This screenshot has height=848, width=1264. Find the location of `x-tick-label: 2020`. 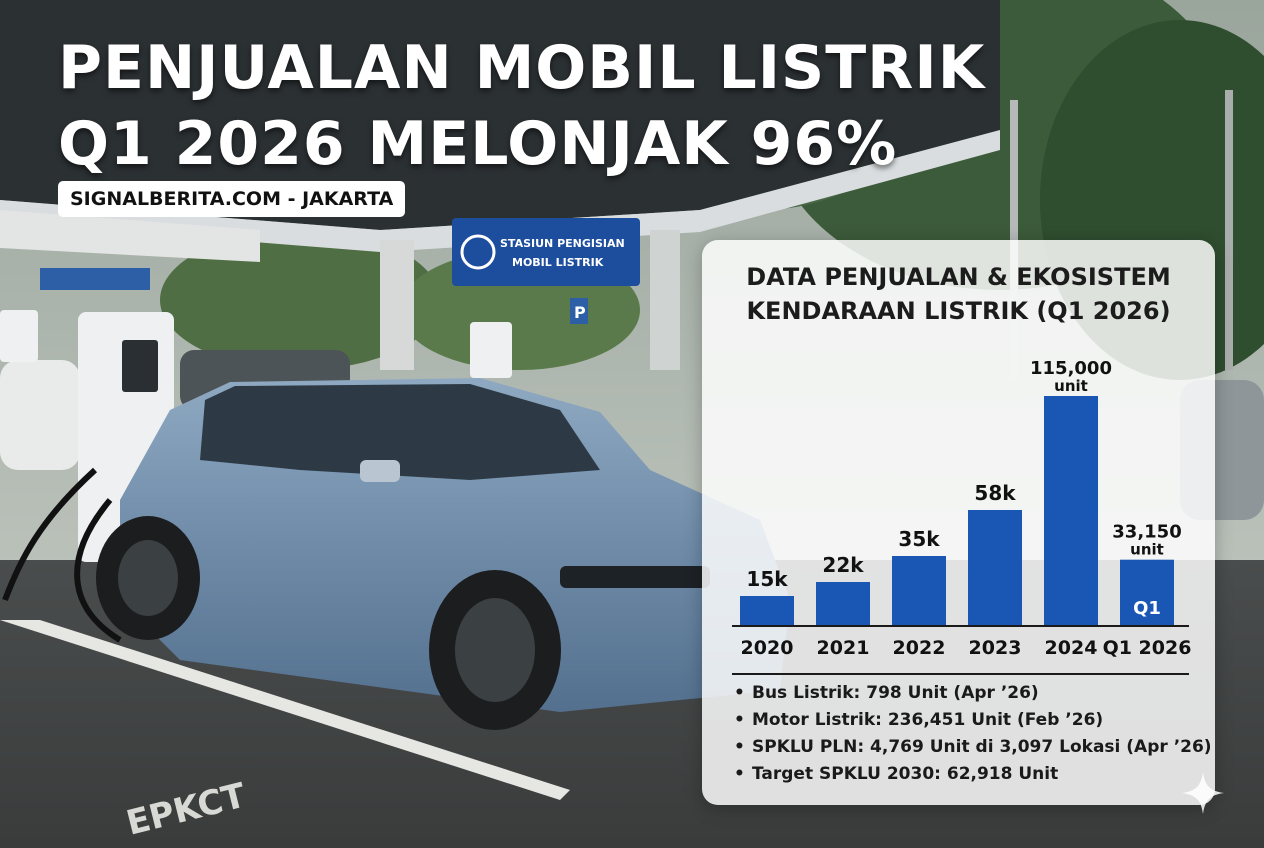

x-tick-label: 2020 is located at coordinates (767, 648).